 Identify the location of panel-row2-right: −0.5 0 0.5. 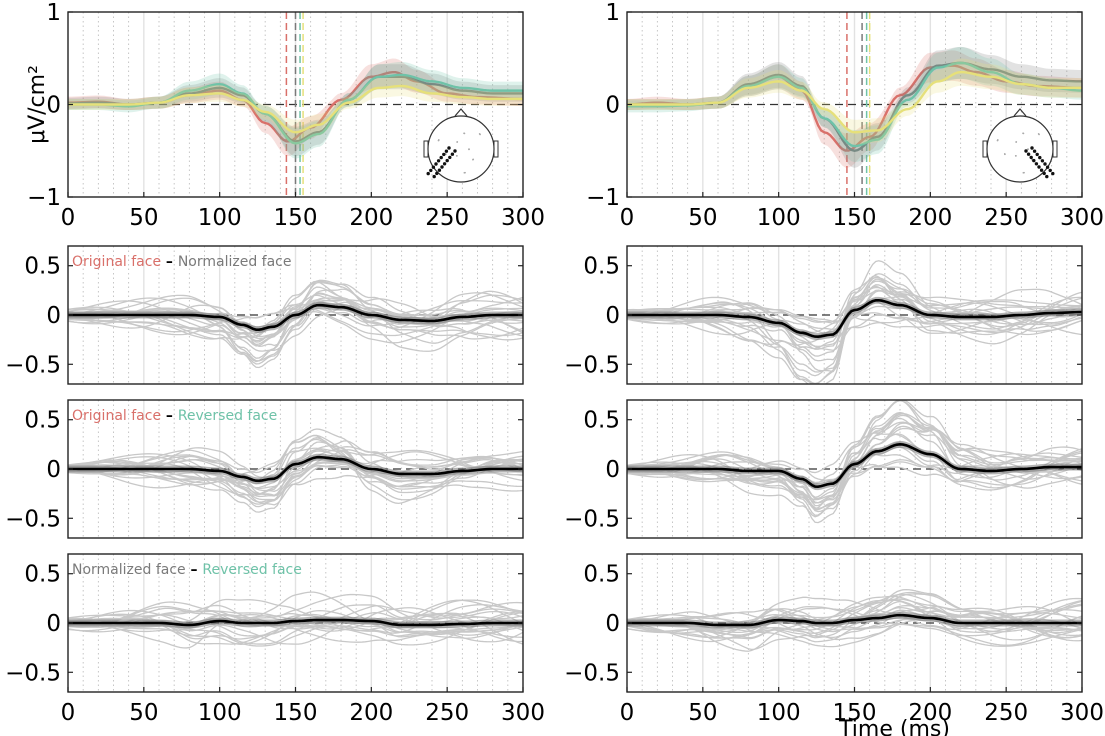
(823, 315).